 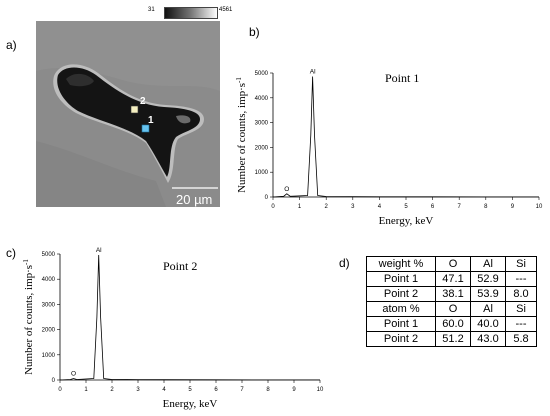 I want to click on table-cell: 51.2, so click(x=453, y=339).